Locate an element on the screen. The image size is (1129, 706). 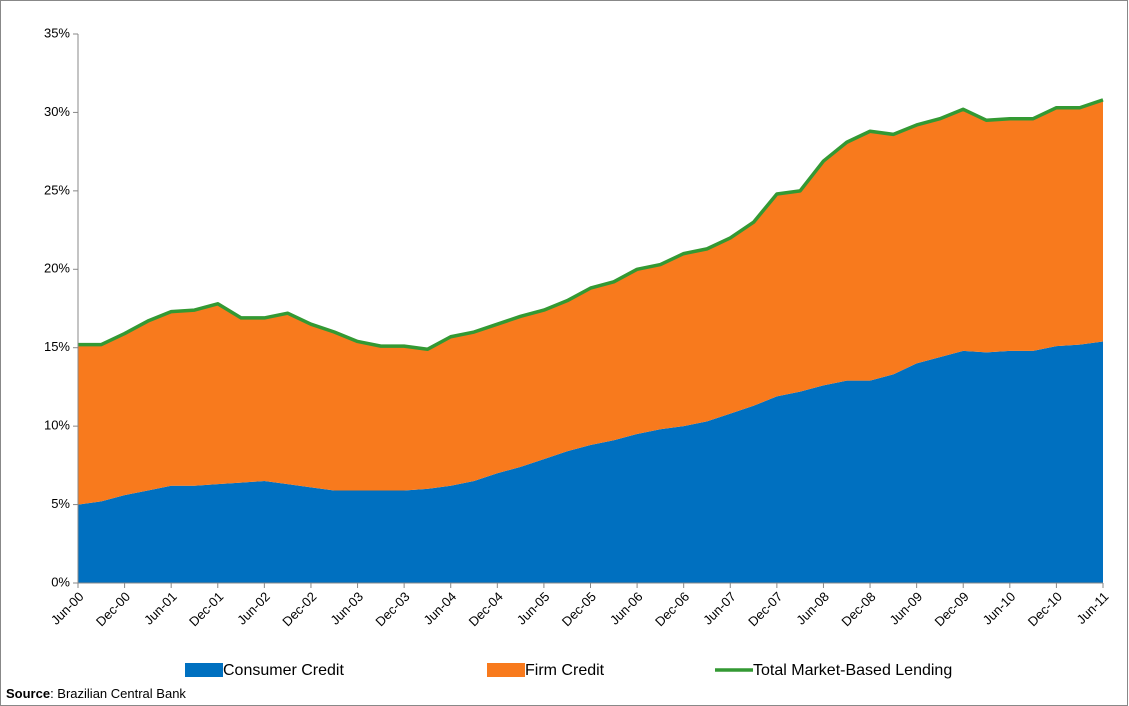
y-tick-label: 20% is located at coordinates (57, 268).